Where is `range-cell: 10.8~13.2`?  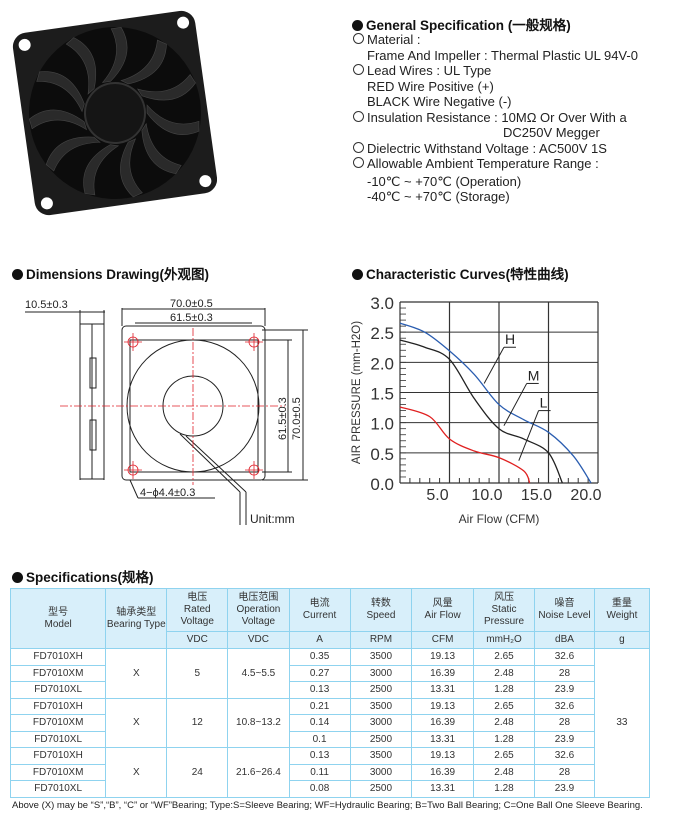 range-cell: 10.8~13.2 is located at coordinates (258, 722).